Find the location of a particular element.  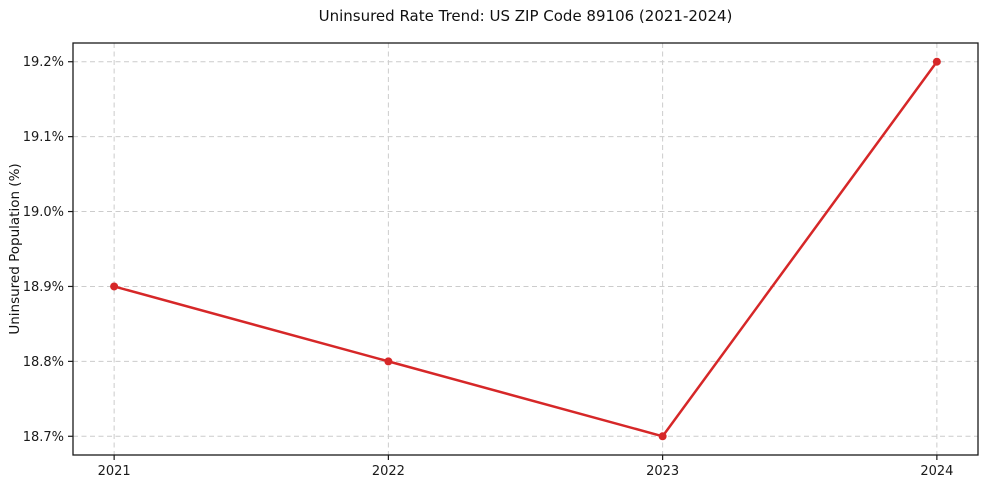

y-tick-label: 18.7% is located at coordinates (43, 437).